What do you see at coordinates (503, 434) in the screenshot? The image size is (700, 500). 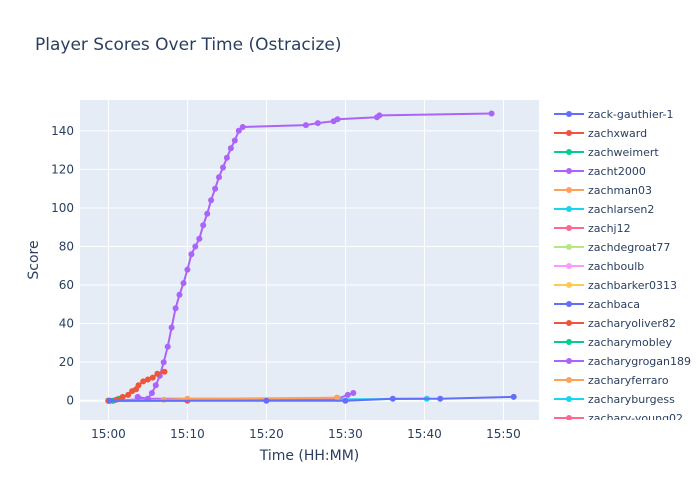 I see `x-tick-label: 15:50` at bounding box center [503, 434].